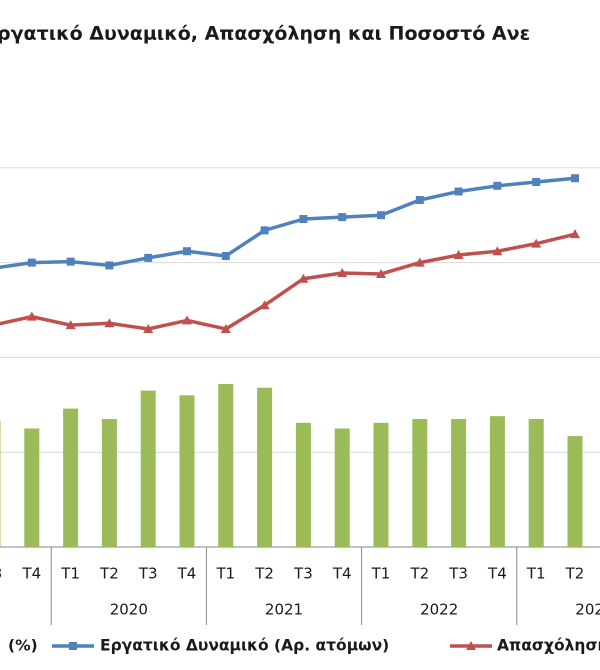 The height and width of the screenshot is (670, 600). Describe the element at coordinates (284, 610) in the screenshot. I see `x-group-label: 2021` at that location.